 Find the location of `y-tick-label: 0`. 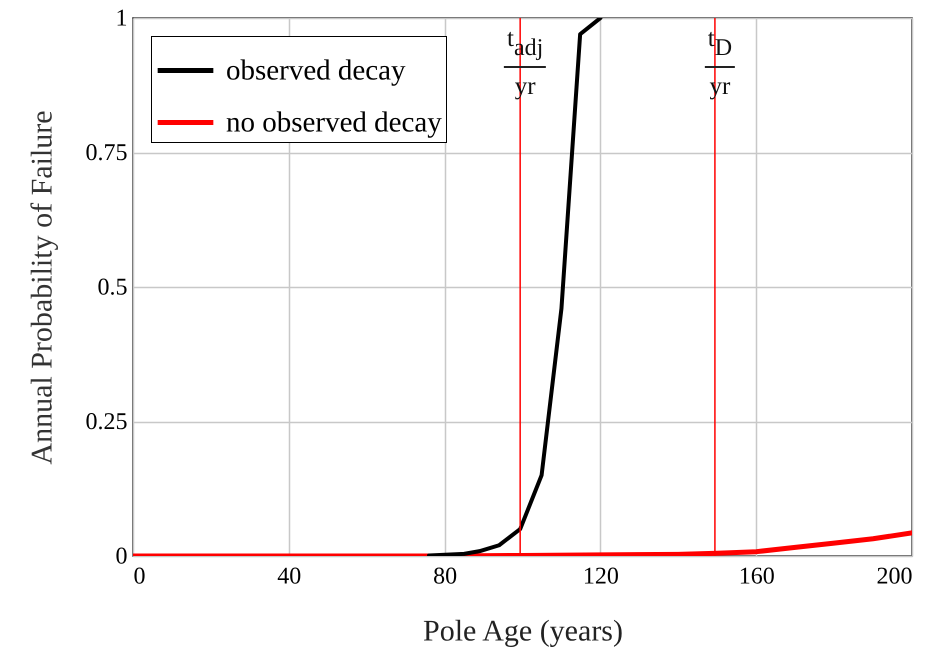

y-tick-label: 0 is located at coordinates (122, 557).